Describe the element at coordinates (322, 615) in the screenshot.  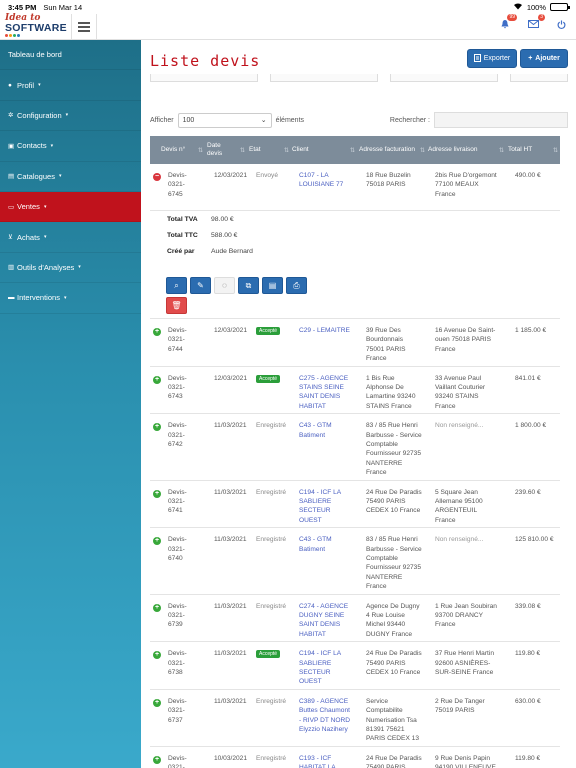
I see `cell-line: DUGNY SEINE` at that location.